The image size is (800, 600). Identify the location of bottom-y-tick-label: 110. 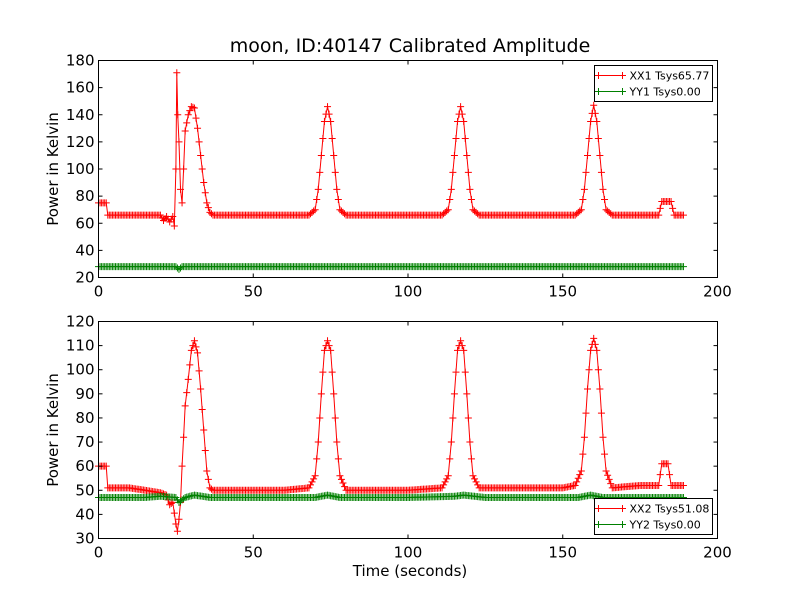
(80, 346).